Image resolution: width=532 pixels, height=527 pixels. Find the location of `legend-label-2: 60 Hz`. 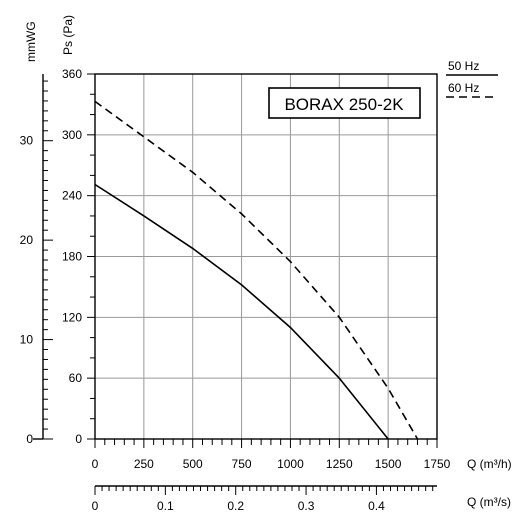

legend-label-2: 60 Hz is located at coordinates (463, 88).